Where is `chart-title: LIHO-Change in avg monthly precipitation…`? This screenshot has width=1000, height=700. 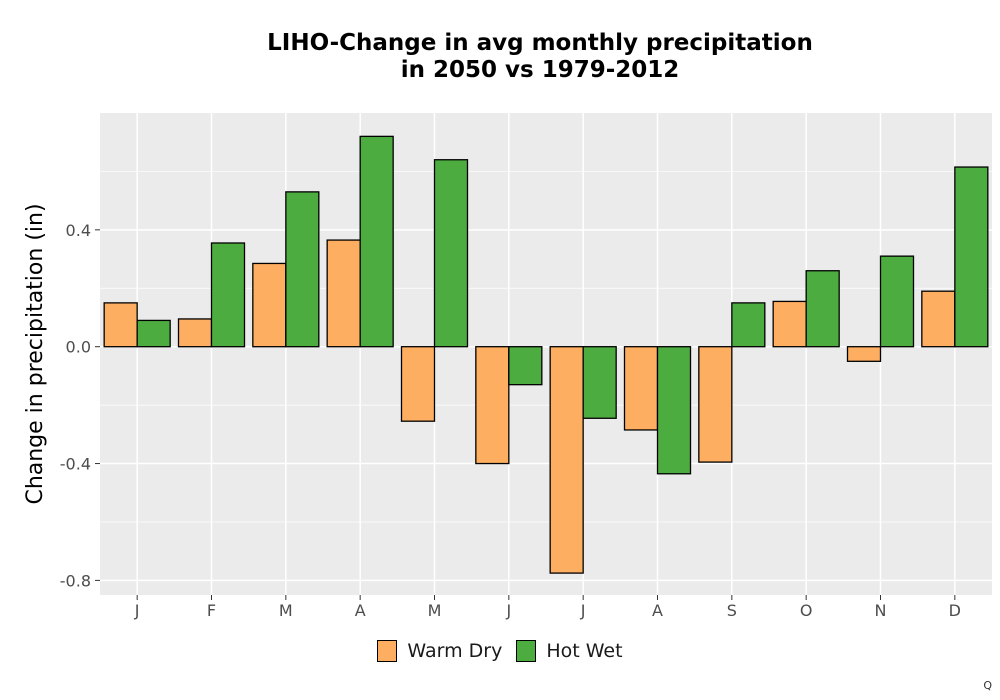
chart-title: LIHO-Change in avg monthly precipitation… is located at coordinates (540, 57).